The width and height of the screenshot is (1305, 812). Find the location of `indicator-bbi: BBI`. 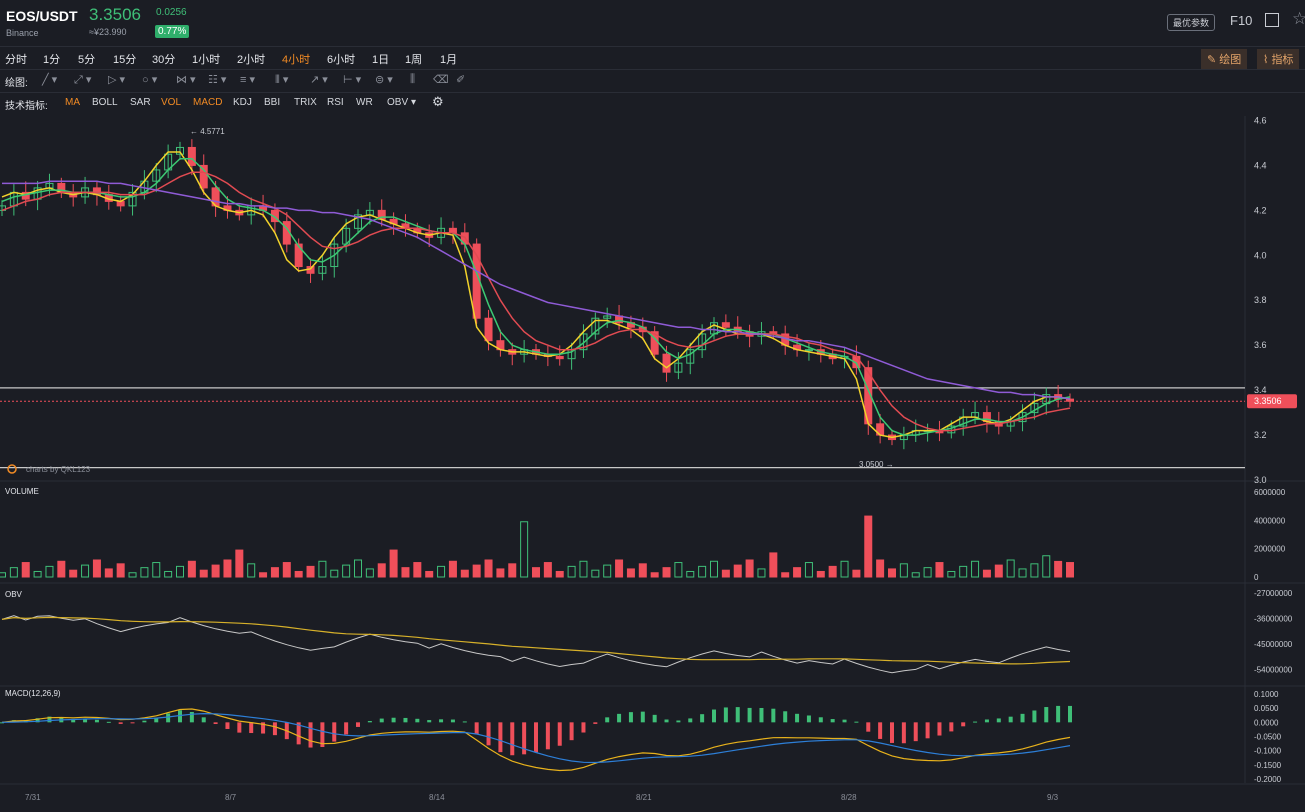

indicator-bbi: BBI is located at coordinates (272, 102).